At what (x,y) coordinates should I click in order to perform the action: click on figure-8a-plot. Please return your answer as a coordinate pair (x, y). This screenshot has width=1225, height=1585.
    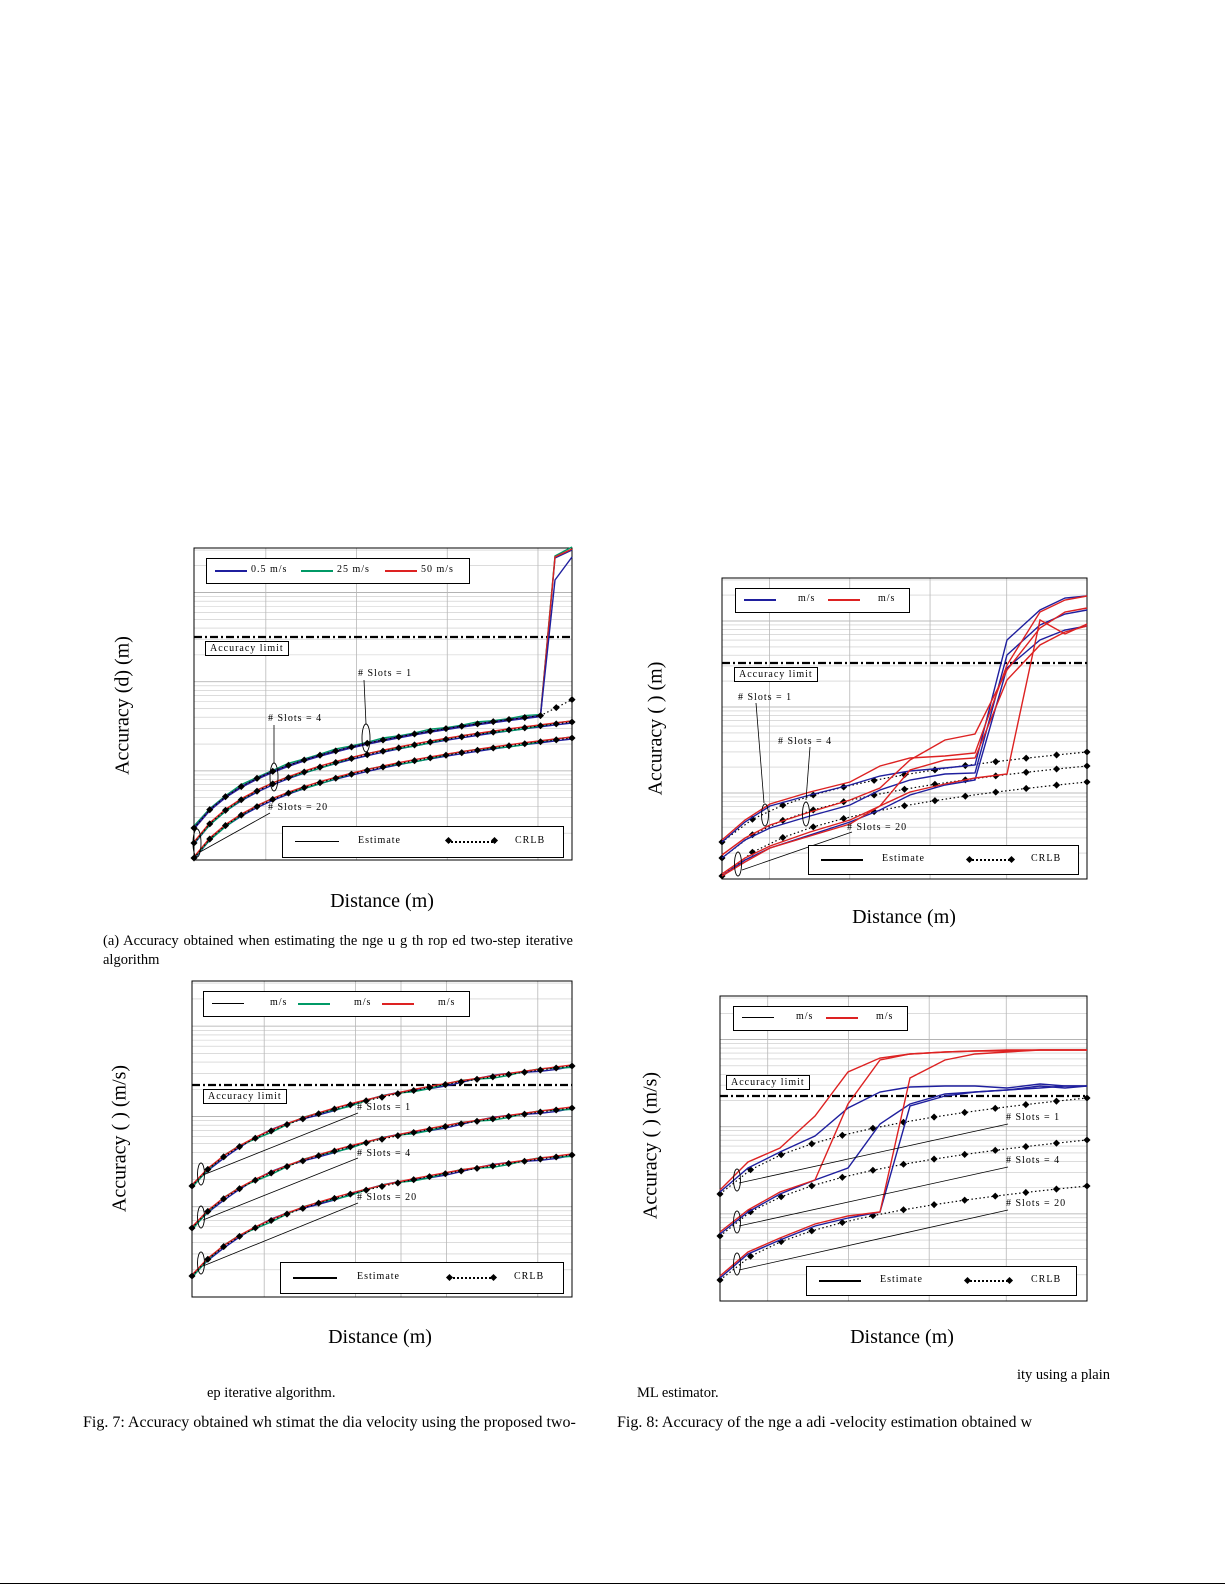
    Looking at the image, I should click on (904, 728).